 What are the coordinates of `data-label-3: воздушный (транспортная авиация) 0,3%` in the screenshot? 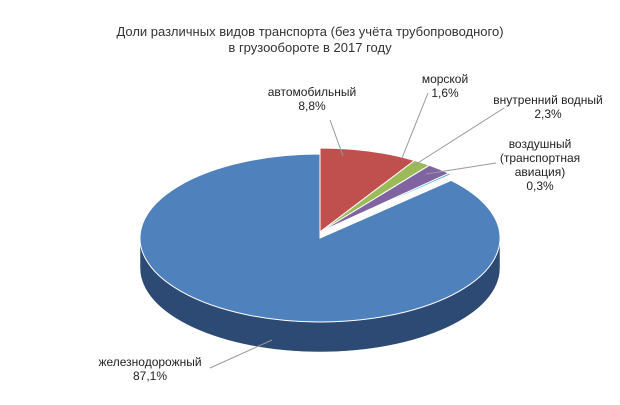 It's located at (540, 165).